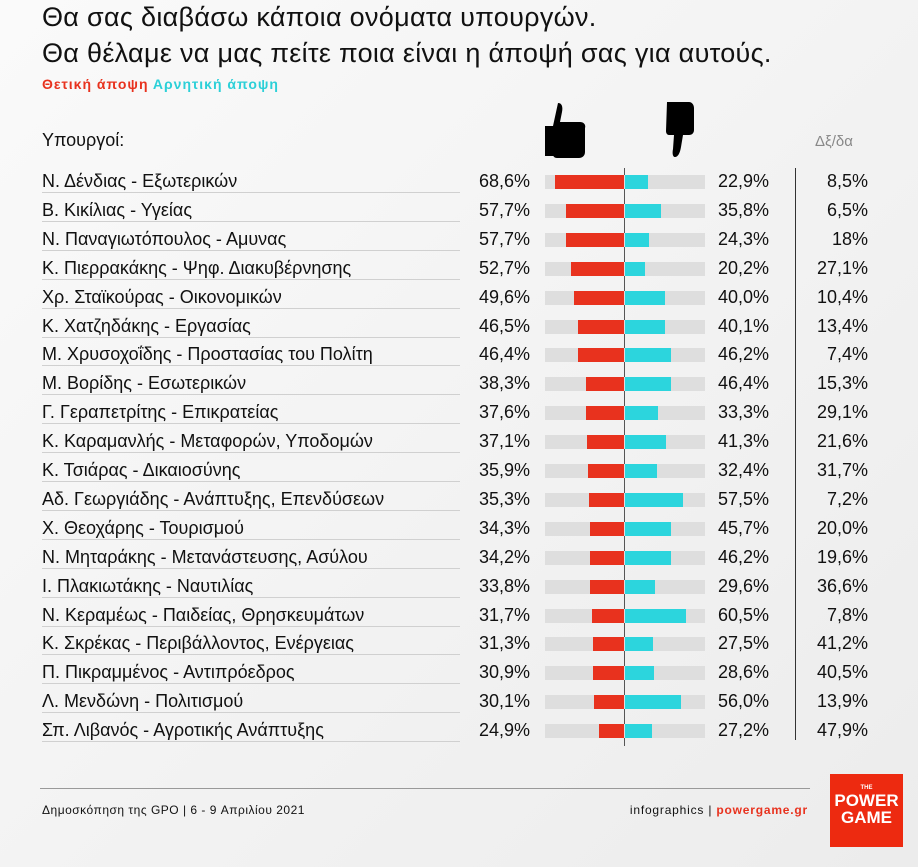  I want to click on minister-name: Αδ. Γεωργιάδης - Ανάπτυξης, Επενδύσεων, so click(213, 498).